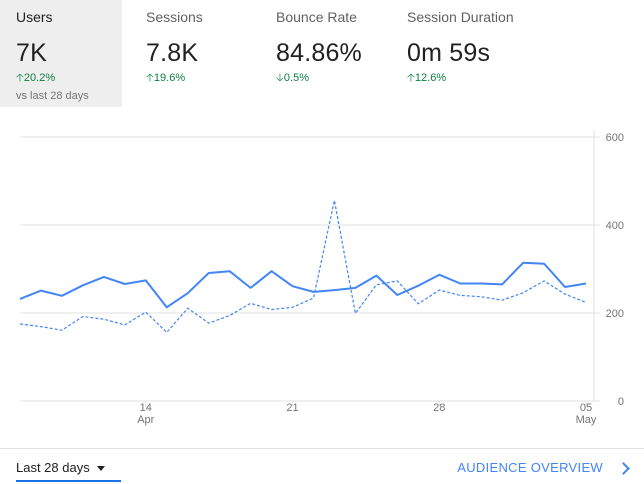  I want to click on y-tick-label: 200, so click(615, 314).